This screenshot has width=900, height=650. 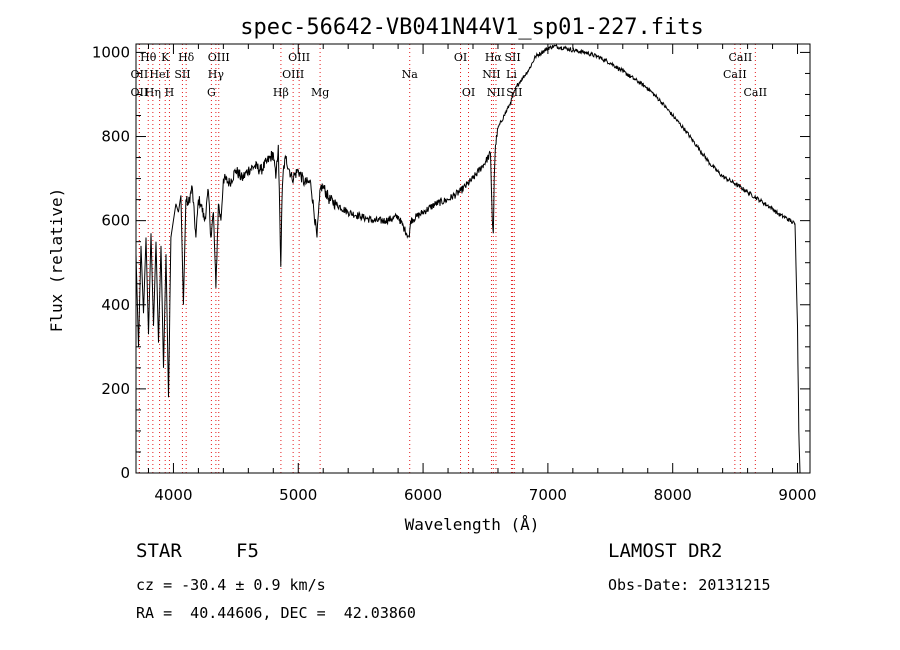 What do you see at coordinates (186, 57) in the screenshot?
I see `spectral-line-label: Hδ` at bounding box center [186, 57].